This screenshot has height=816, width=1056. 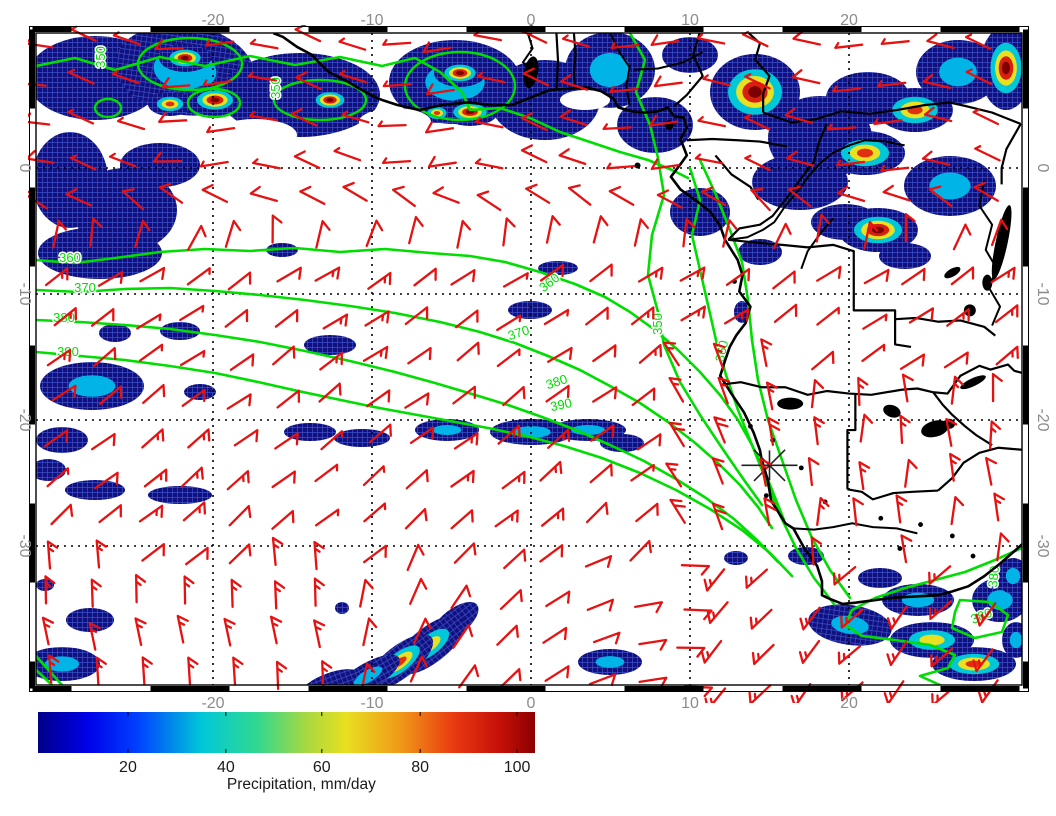 What do you see at coordinates (322, 767) in the screenshot?
I see `colorbar-tick-label: 60` at bounding box center [322, 767].